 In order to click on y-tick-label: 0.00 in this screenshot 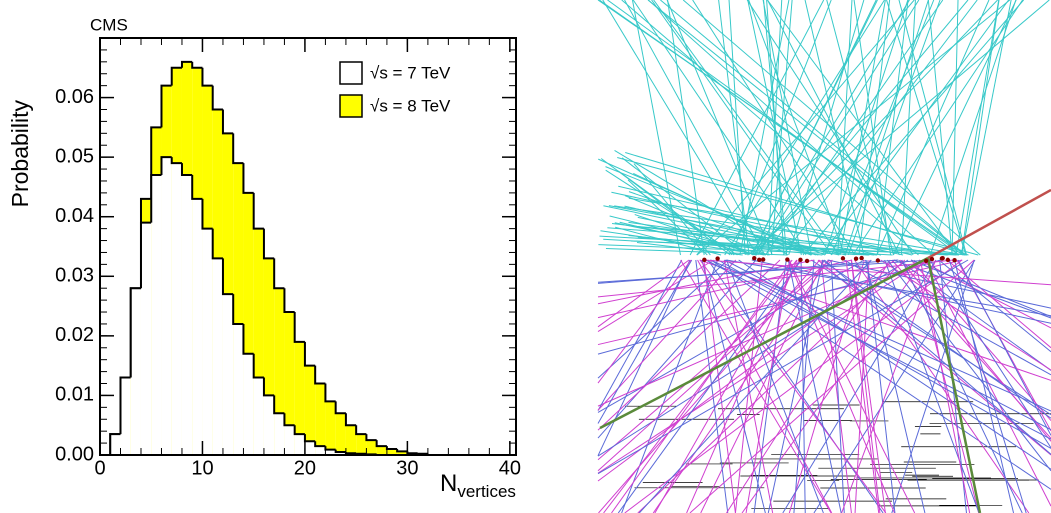, I will do `click(74, 454)`.